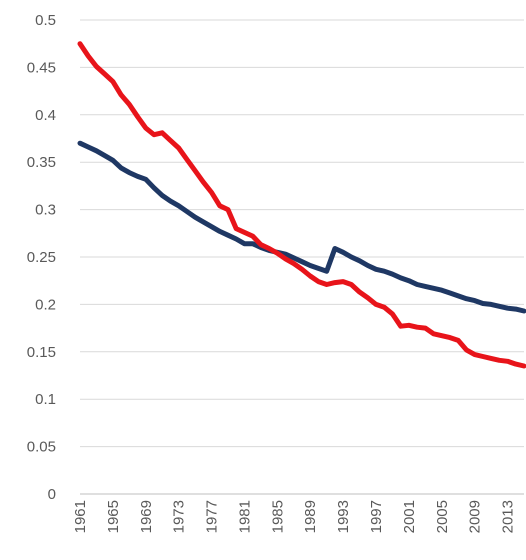 The height and width of the screenshot is (560, 526). Describe the element at coordinates (409, 516) in the screenshot. I see `x-tick-label: 2001` at that location.